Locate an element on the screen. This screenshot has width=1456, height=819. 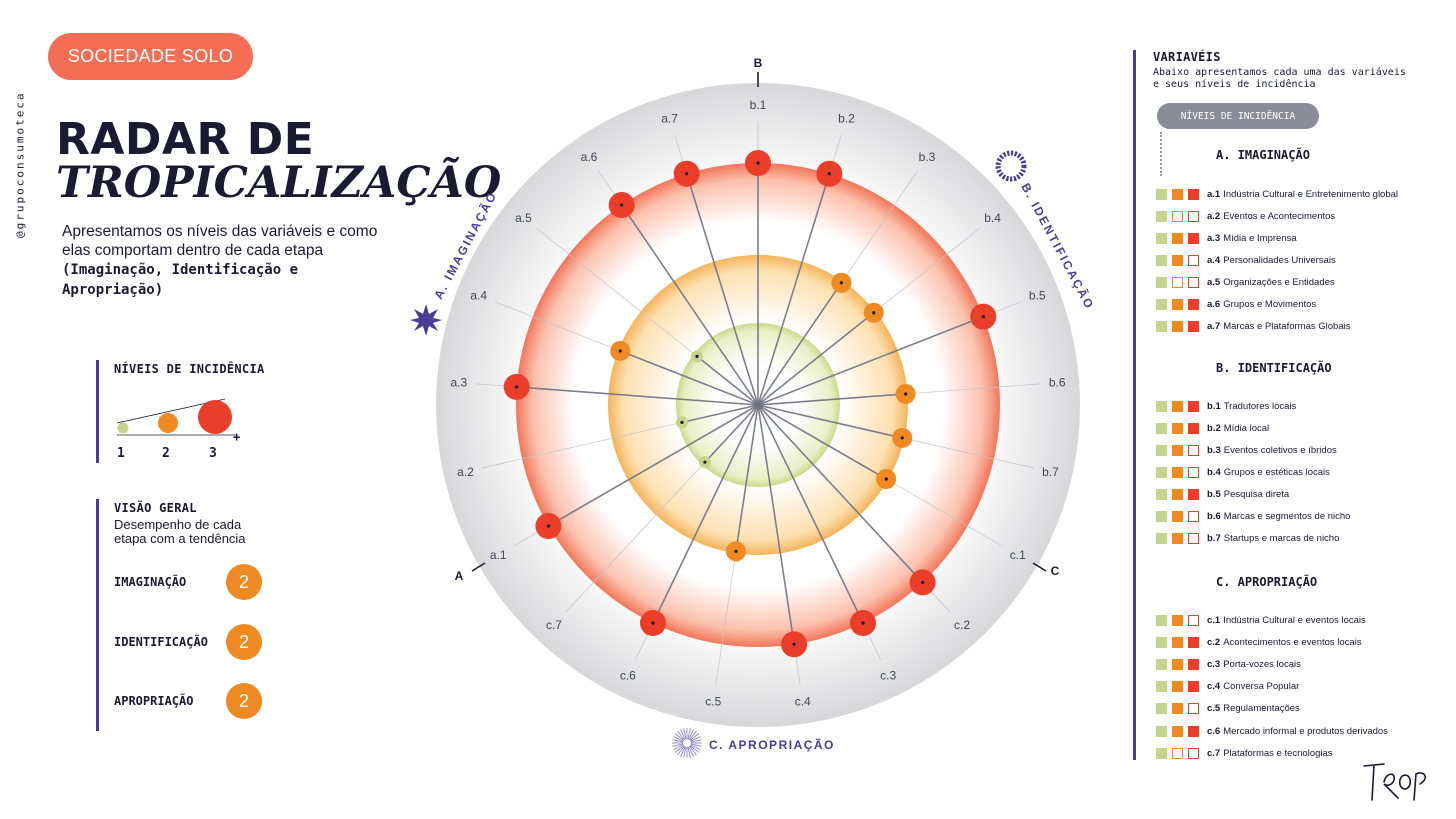
spoke-c7 is located at coordinates (731, 433).